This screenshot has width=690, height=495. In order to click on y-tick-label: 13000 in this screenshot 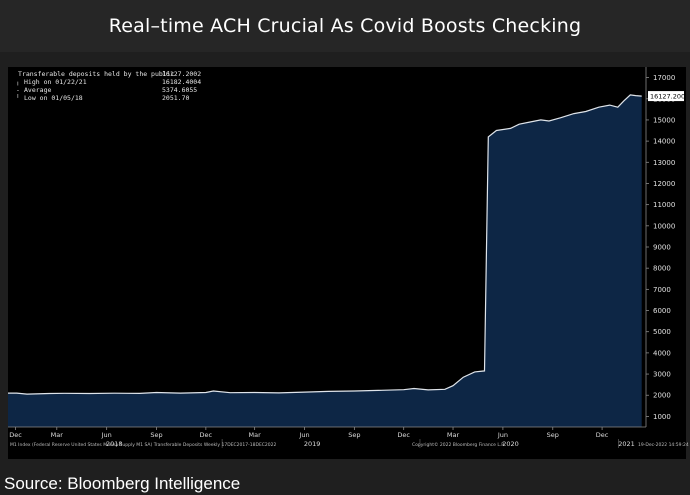, I will do `click(664, 163)`.